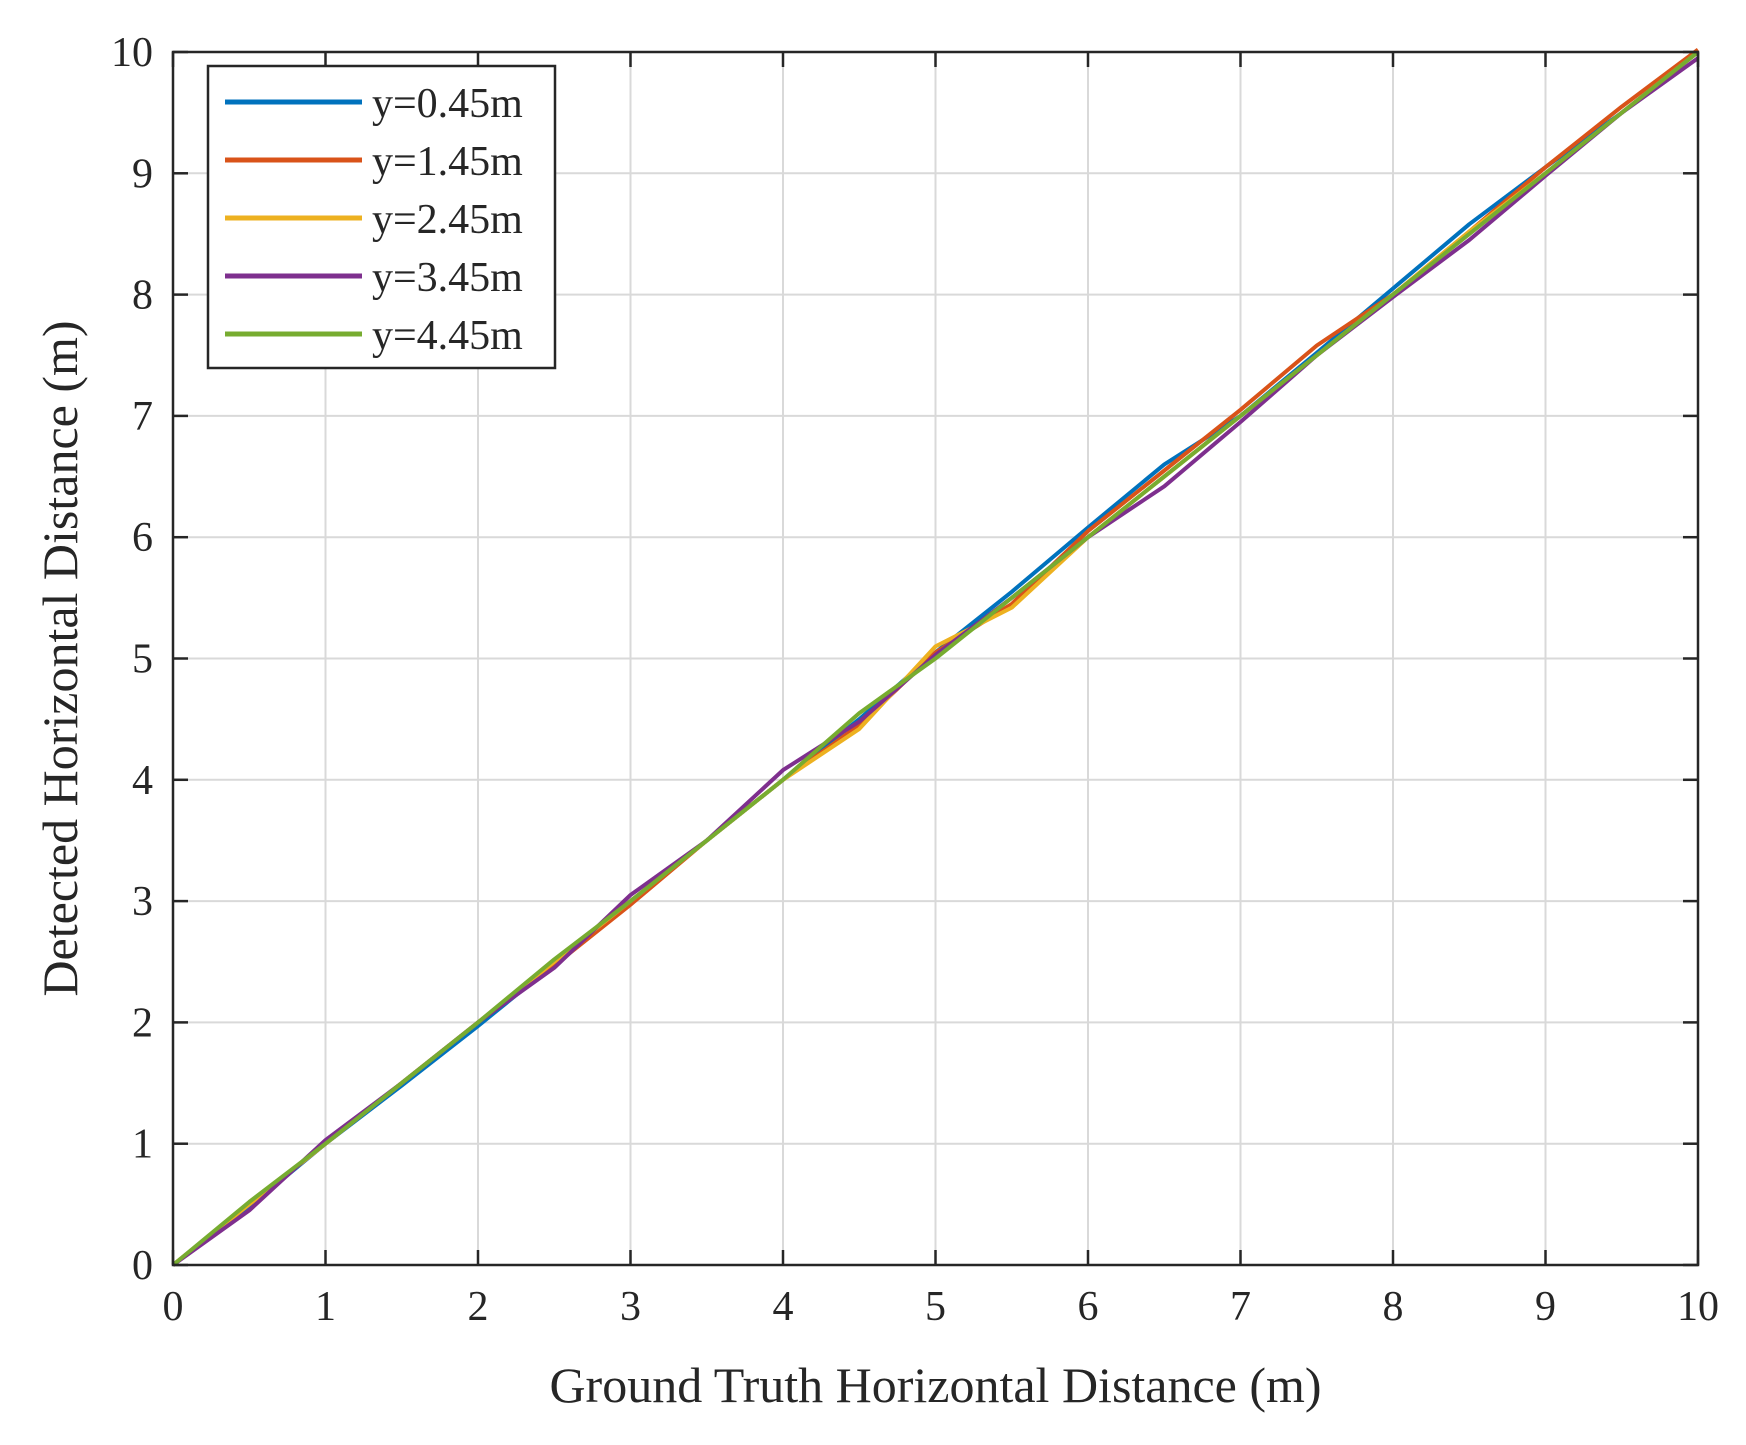  Describe the element at coordinates (142, 1266) in the screenshot. I see `y-tick-label: 0` at that location.